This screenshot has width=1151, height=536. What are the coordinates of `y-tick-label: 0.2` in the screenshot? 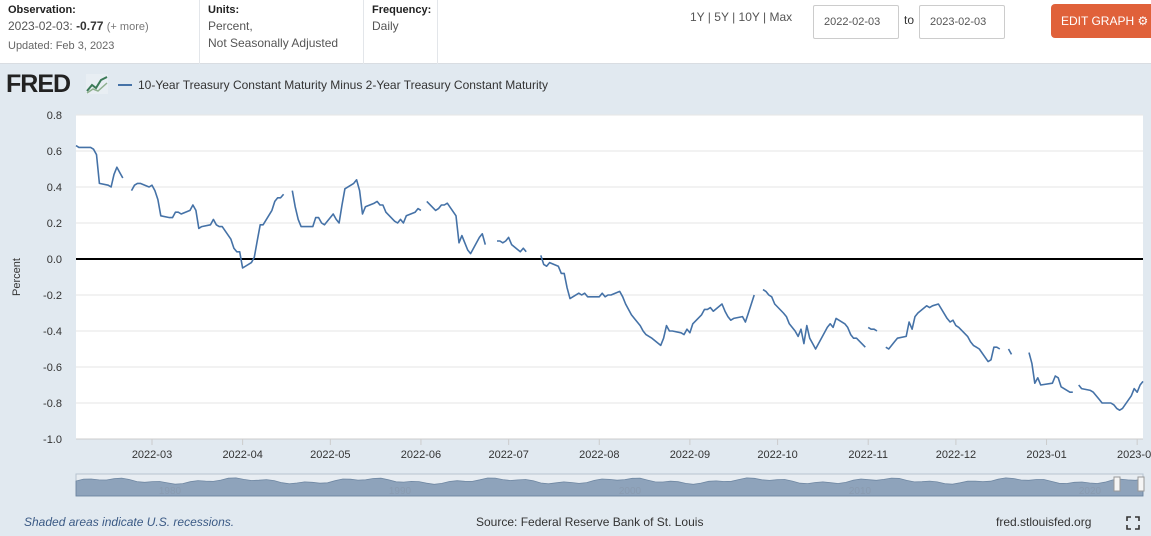 It's located at (54, 224).